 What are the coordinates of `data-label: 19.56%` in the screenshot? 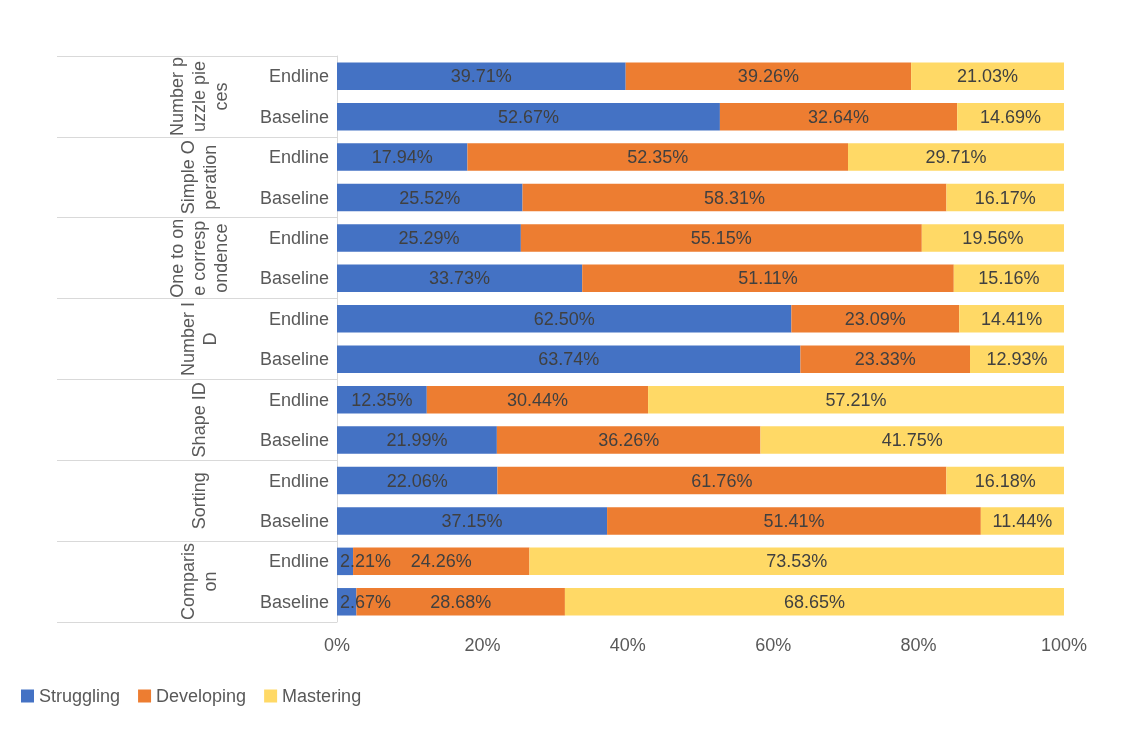 It's located at (993, 237).